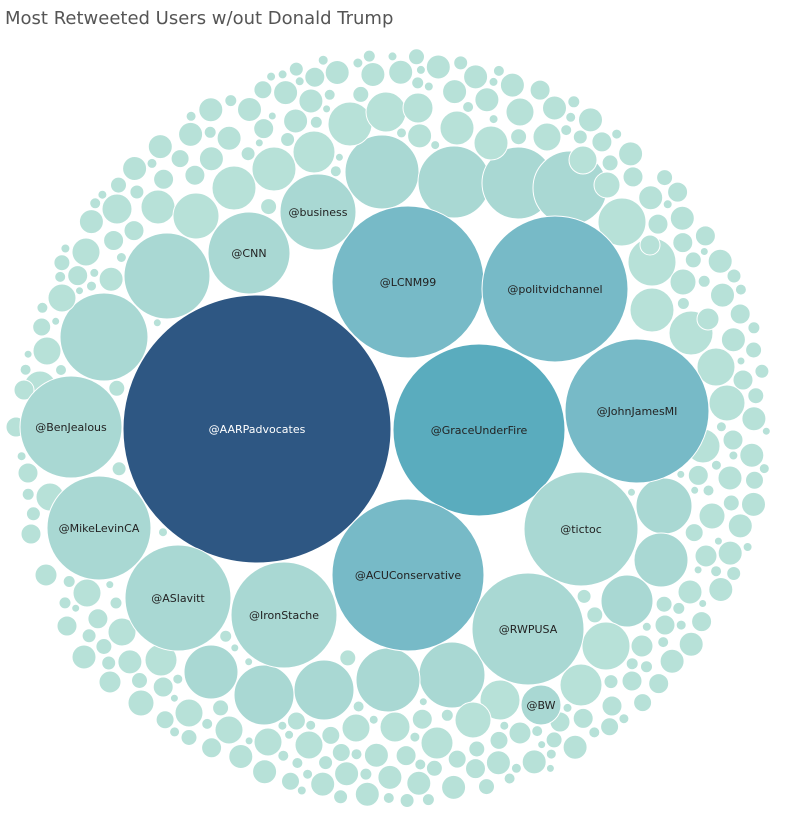 Image resolution: width=789 pixels, height=821 pixels. I want to click on bubble-rwpusa, so click(528, 629).